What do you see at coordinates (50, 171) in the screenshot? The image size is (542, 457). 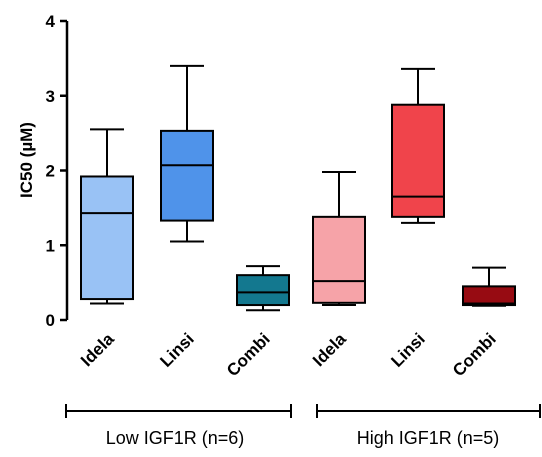 I see `y-tick-label: 2` at bounding box center [50, 171].